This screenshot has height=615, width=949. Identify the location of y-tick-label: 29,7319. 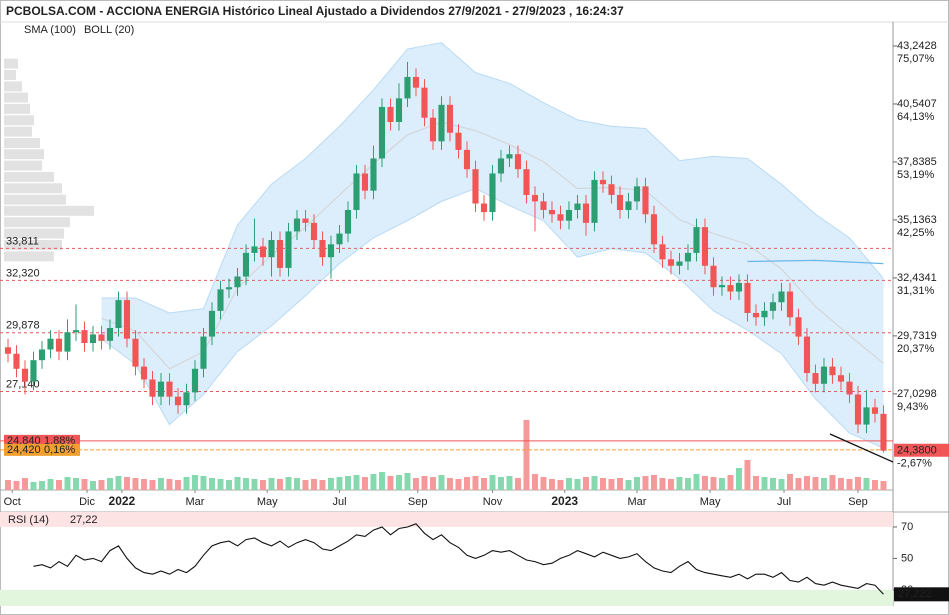
(917, 336).